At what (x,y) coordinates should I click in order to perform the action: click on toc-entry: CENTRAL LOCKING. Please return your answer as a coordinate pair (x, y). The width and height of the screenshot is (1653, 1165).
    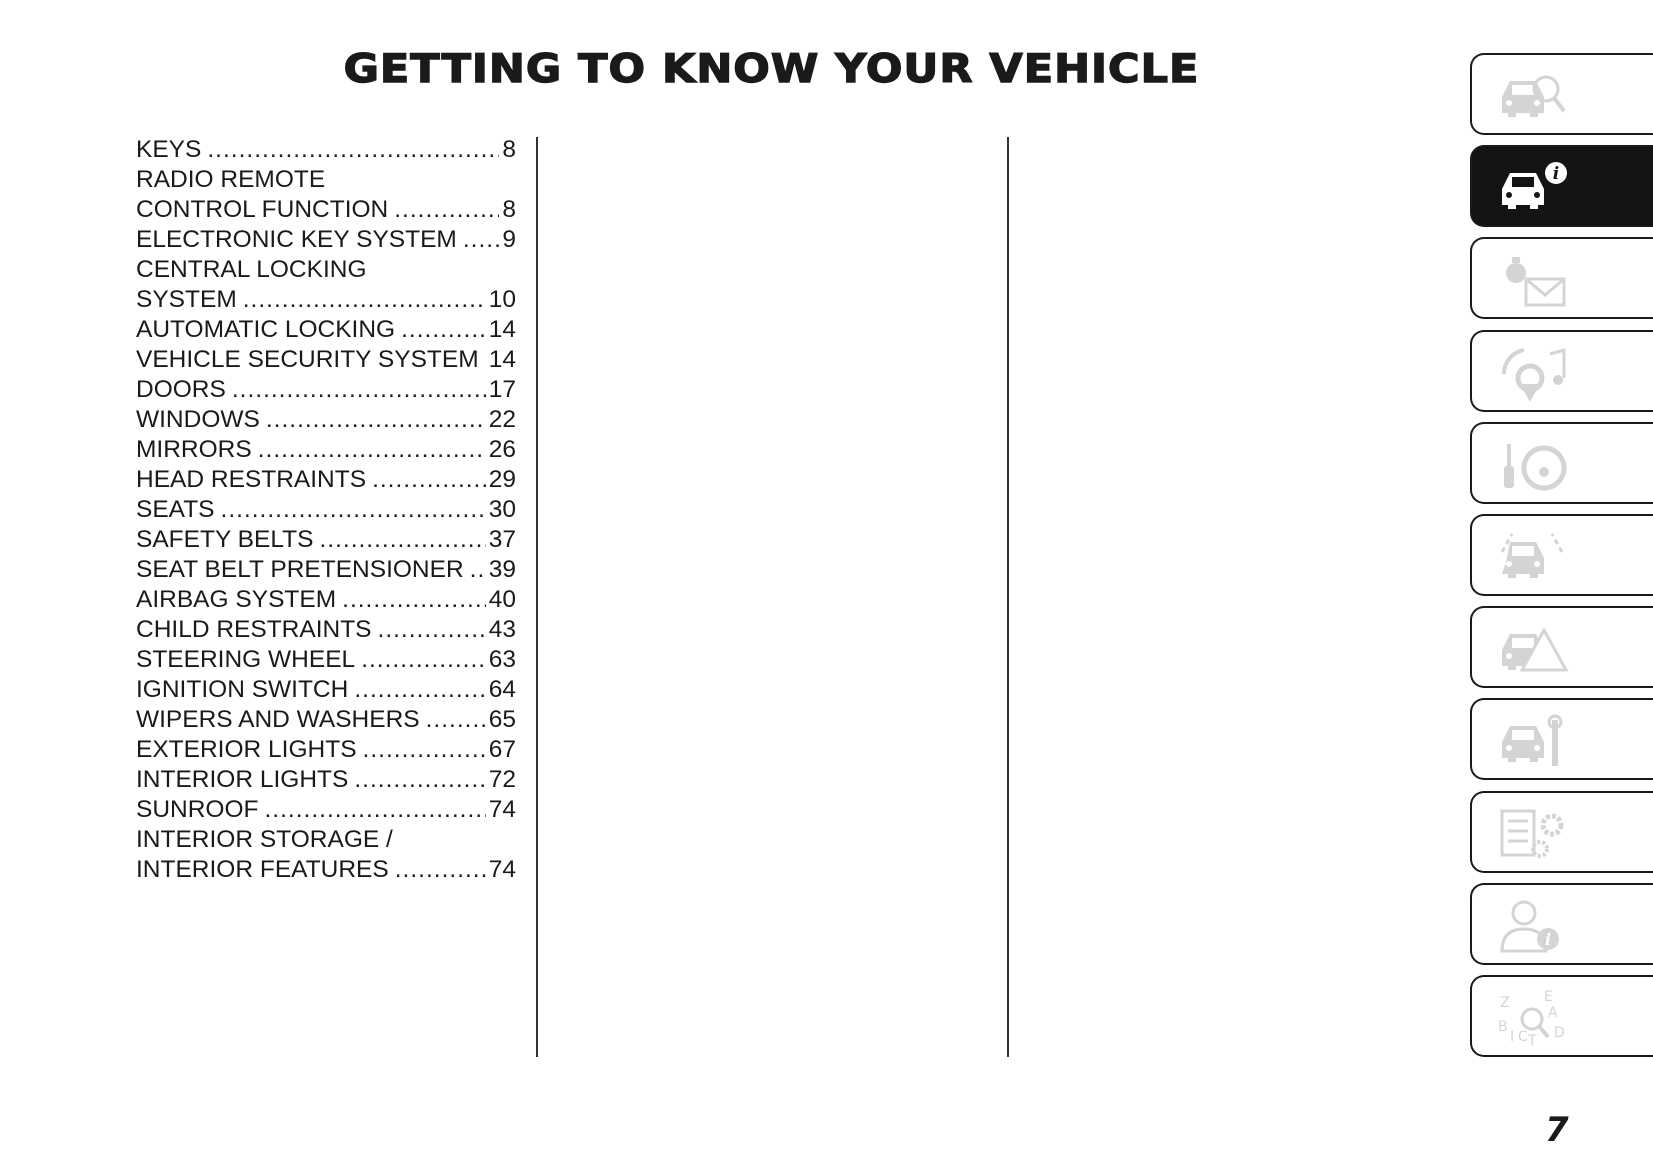
    Looking at the image, I should click on (326, 270).